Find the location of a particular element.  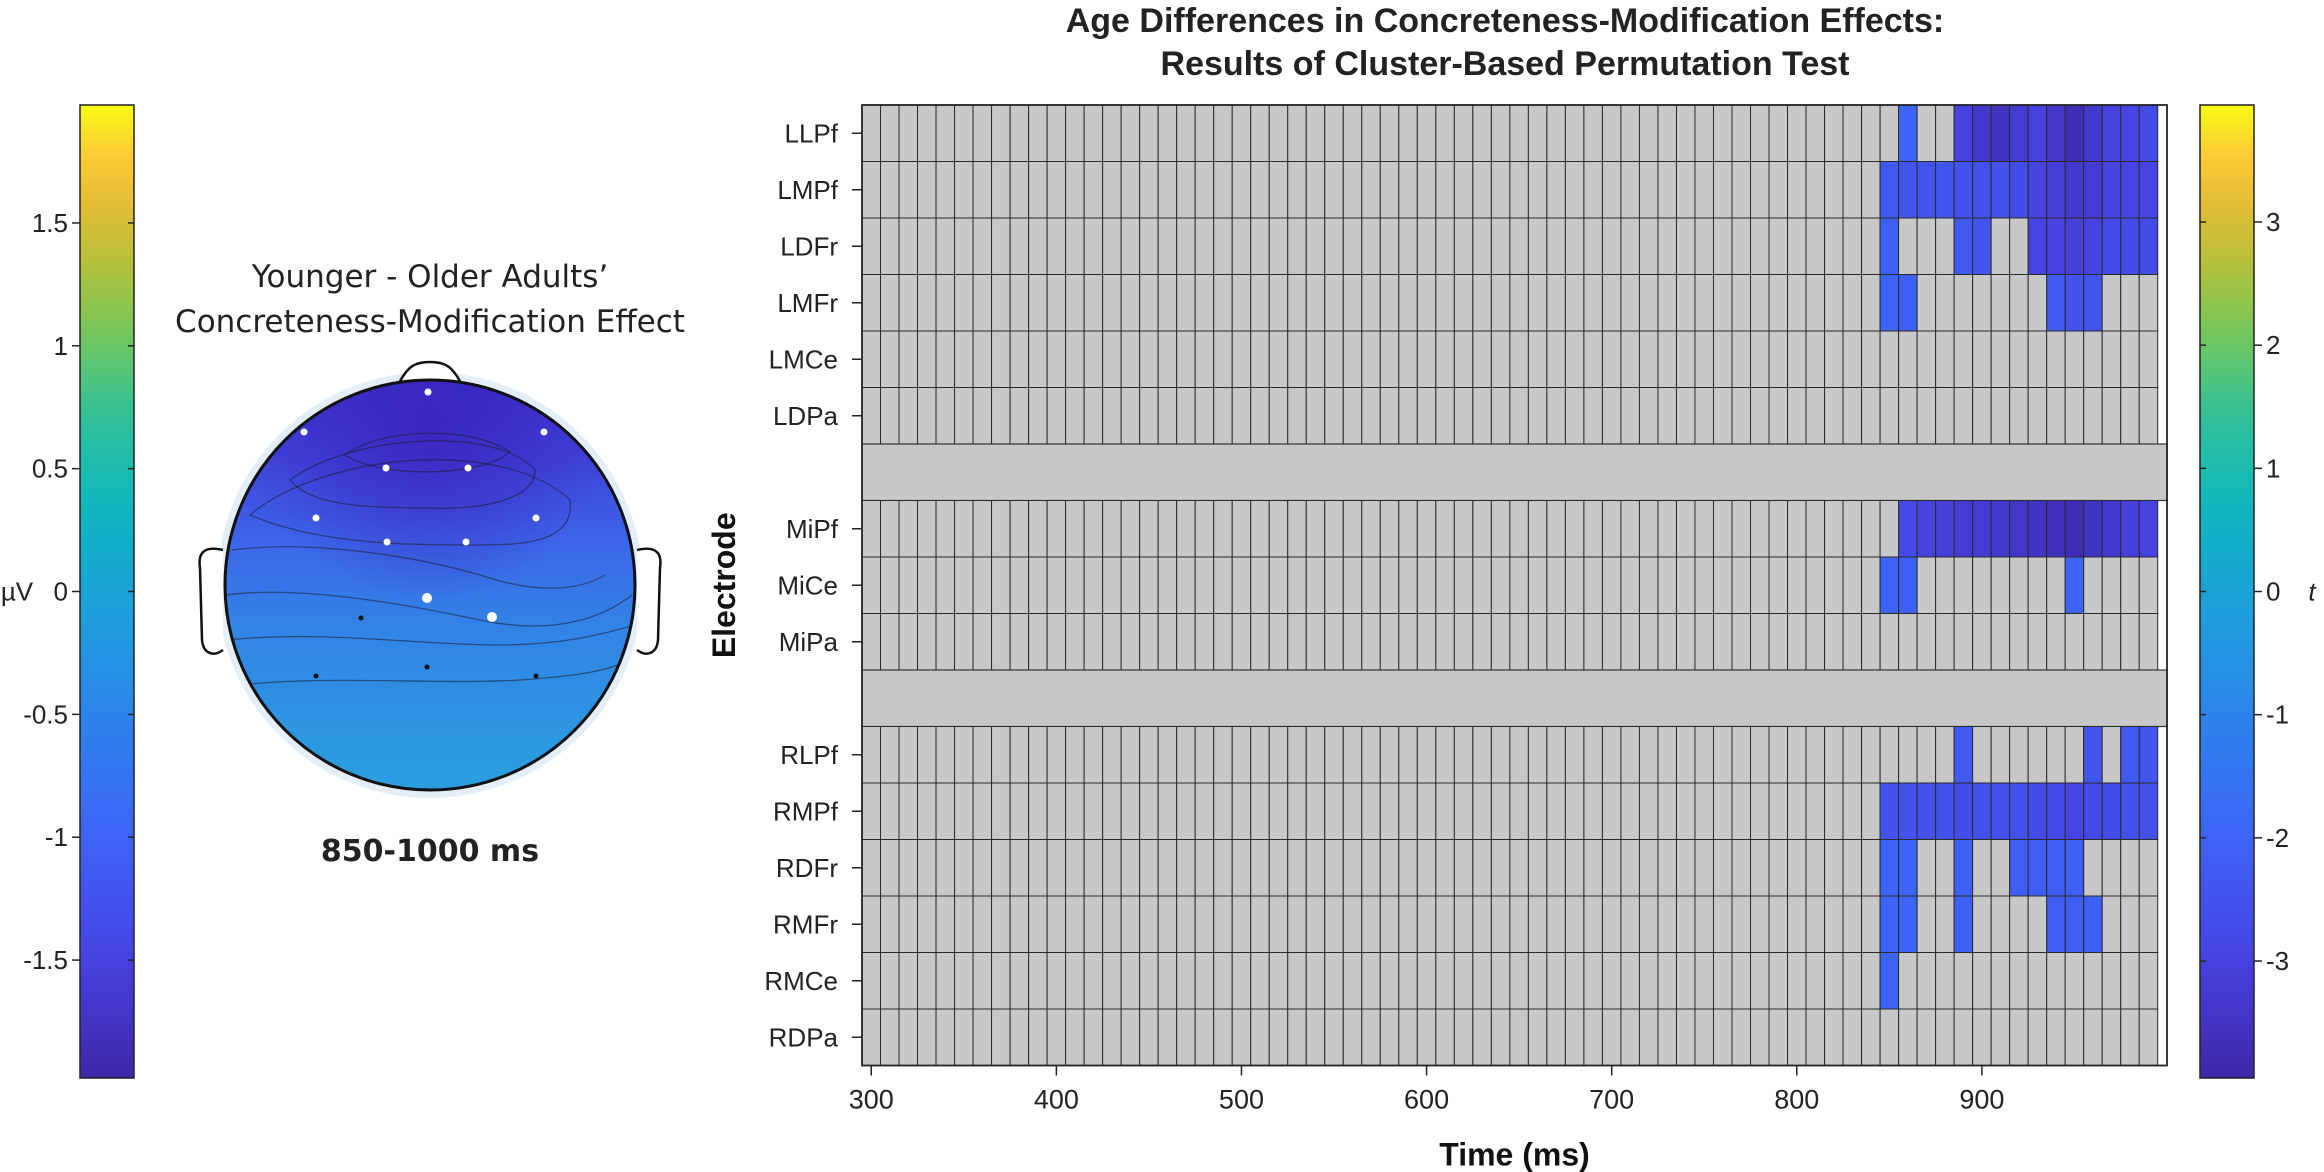

scalp-outline is located at coordinates (430, 585).